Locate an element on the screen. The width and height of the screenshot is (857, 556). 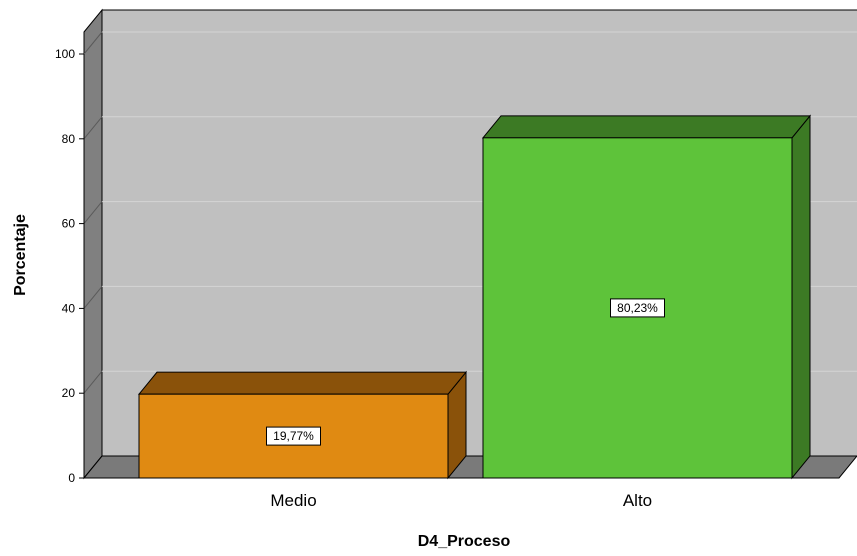
y-axis-title: Porcentaje is located at coordinates (20, 255).